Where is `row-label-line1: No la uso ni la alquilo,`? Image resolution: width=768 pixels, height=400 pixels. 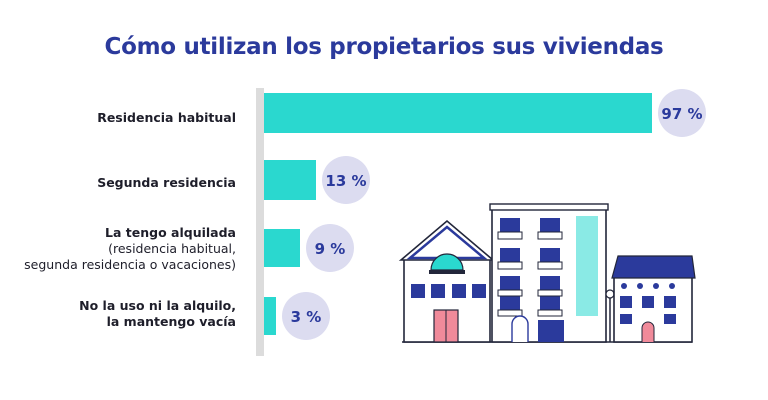 row-label-line1: No la uso ni la alquilo, is located at coordinates (157, 305).